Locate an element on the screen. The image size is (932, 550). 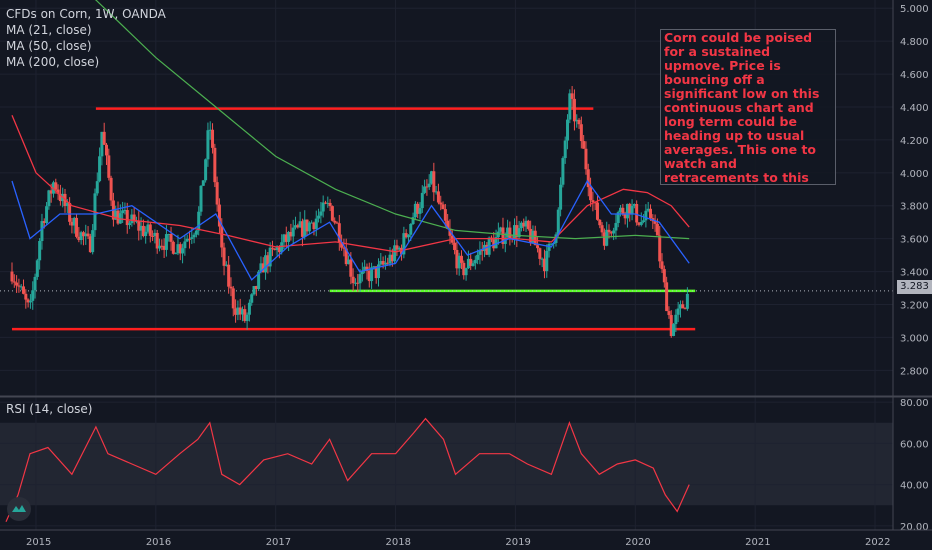
price-tick-label: 4.800 is located at coordinates (914, 42).